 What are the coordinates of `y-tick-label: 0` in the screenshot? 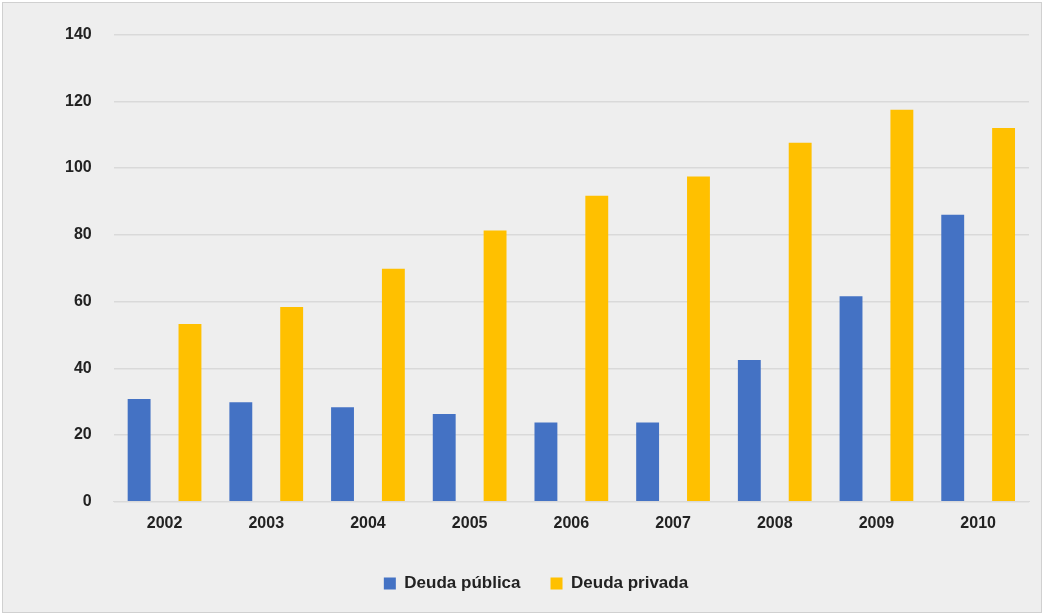 It's located at (87, 501).